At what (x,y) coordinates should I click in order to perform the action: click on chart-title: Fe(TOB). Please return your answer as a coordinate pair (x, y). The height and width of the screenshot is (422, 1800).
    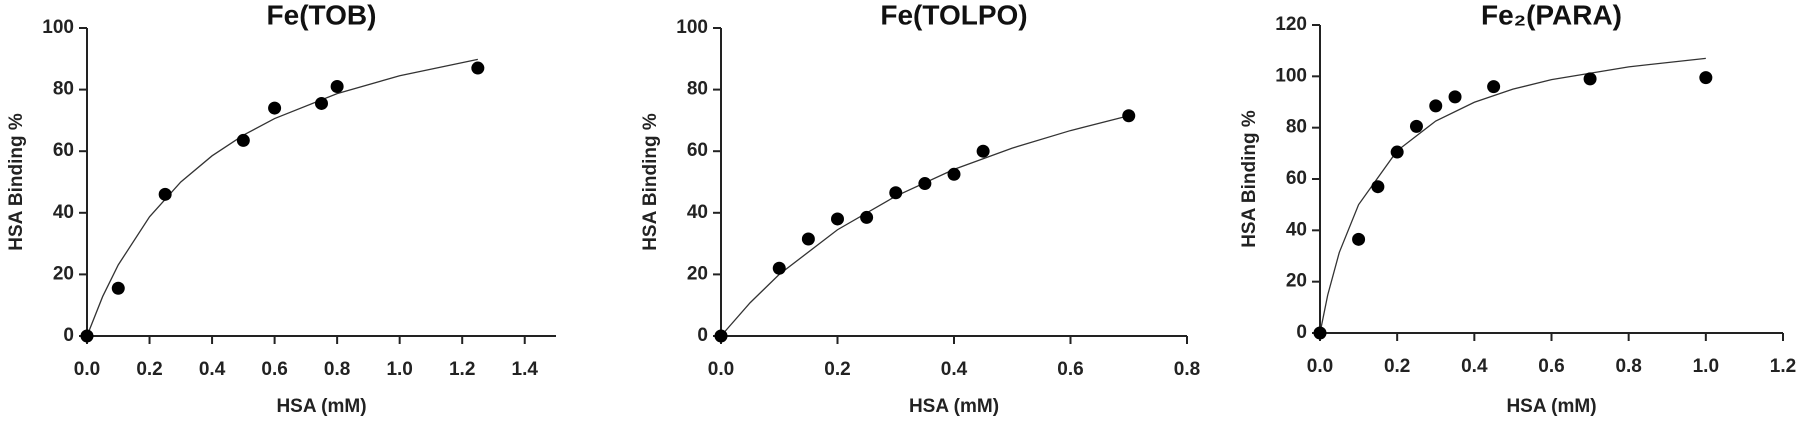
    Looking at the image, I should click on (322, 15).